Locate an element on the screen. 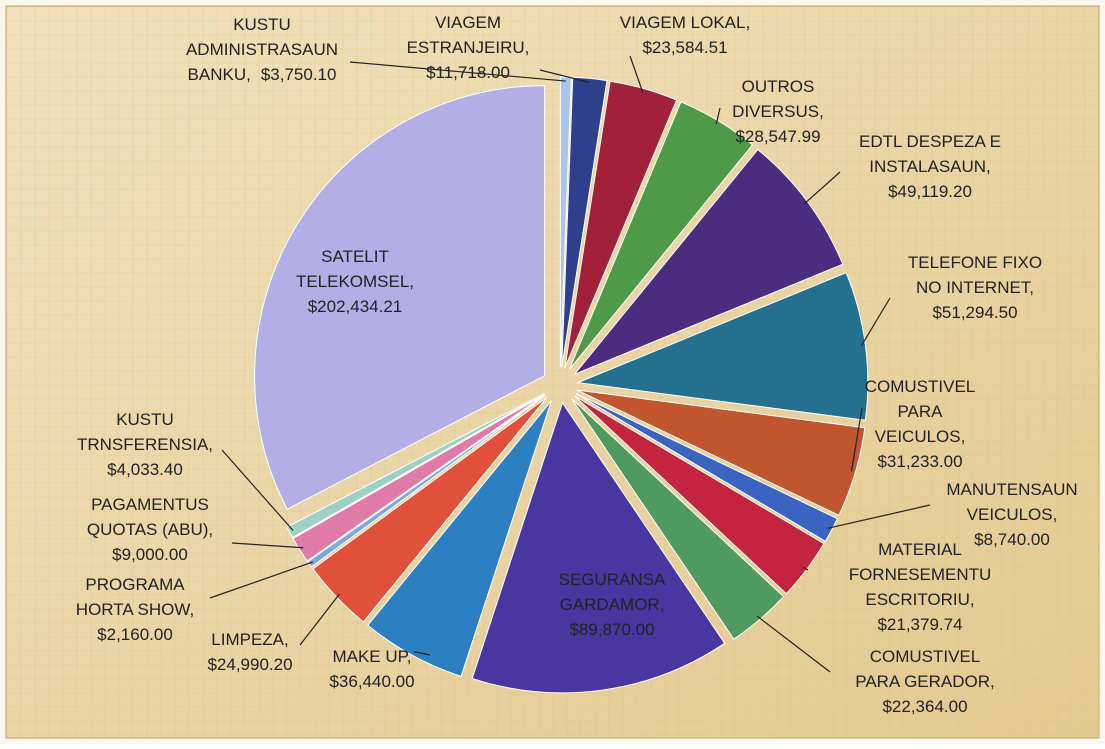 This screenshot has height=749, width=1105. label-line: PARA GERADOR, is located at coordinates (925, 681).